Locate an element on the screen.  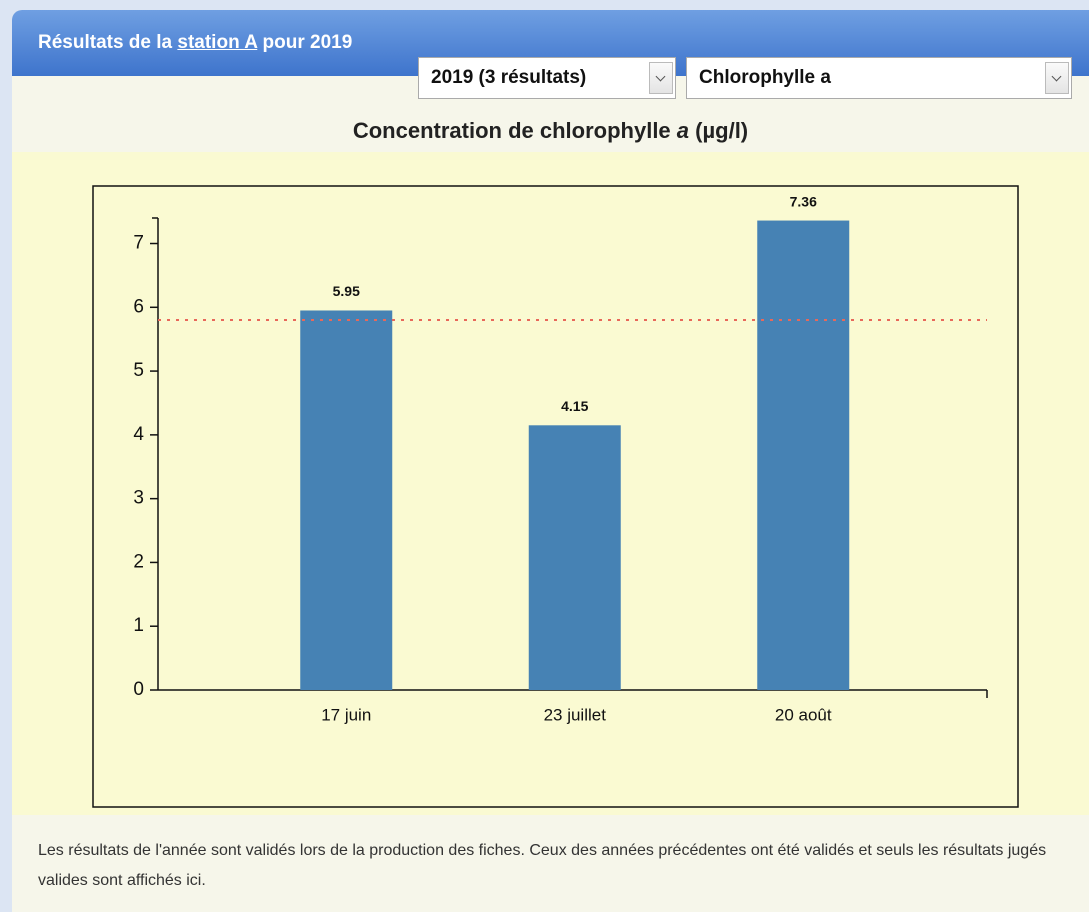
header-title: Résultats de la station A pour 2019 is located at coordinates (195, 43).